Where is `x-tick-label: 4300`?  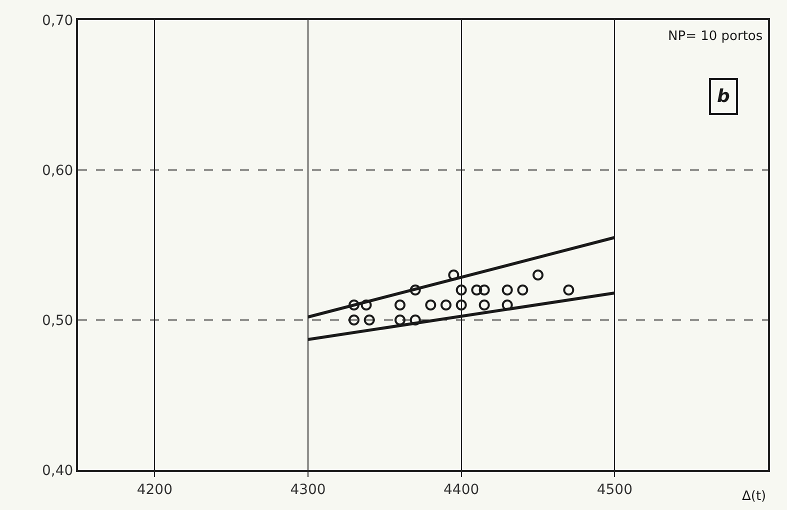 x-tick-label: 4300 is located at coordinates (308, 490).